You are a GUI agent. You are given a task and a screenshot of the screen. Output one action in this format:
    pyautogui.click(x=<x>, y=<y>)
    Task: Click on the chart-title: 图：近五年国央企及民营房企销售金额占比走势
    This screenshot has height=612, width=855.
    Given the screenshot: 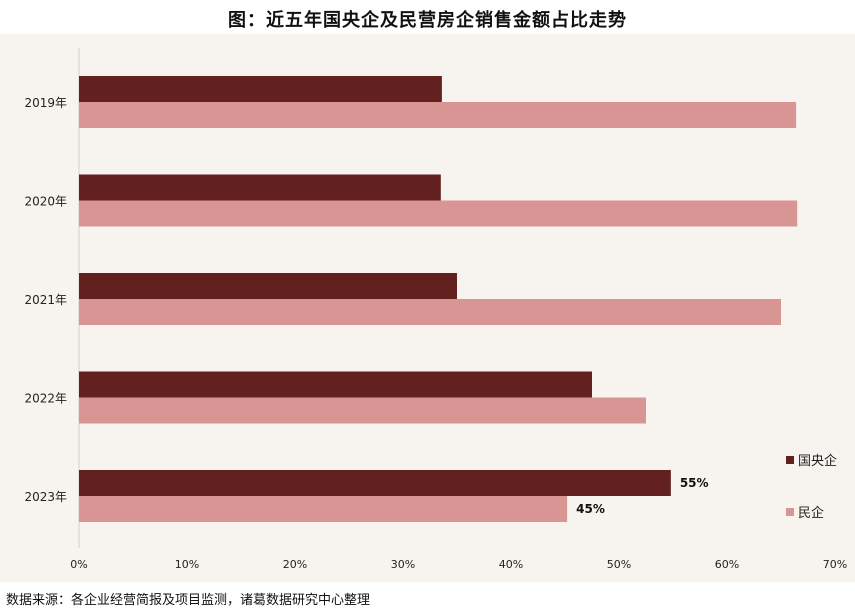 What is the action you would take?
    pyautogui.click(x=427, y=20)
    